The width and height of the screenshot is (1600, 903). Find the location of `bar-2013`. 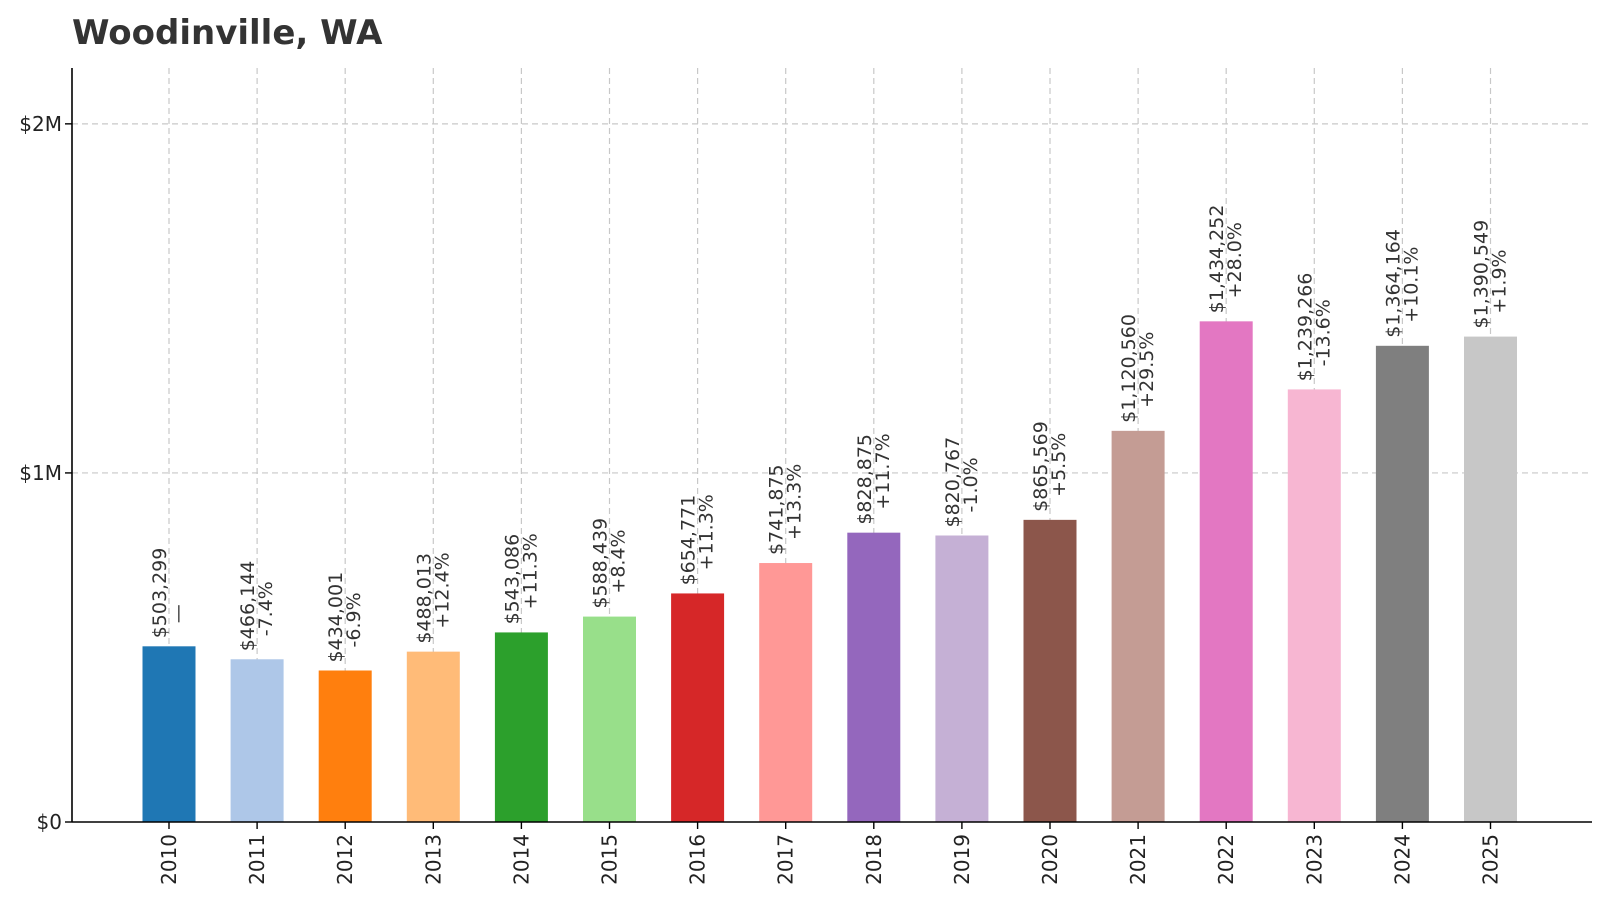

bar-2013 is located at coordinates (433, 736).